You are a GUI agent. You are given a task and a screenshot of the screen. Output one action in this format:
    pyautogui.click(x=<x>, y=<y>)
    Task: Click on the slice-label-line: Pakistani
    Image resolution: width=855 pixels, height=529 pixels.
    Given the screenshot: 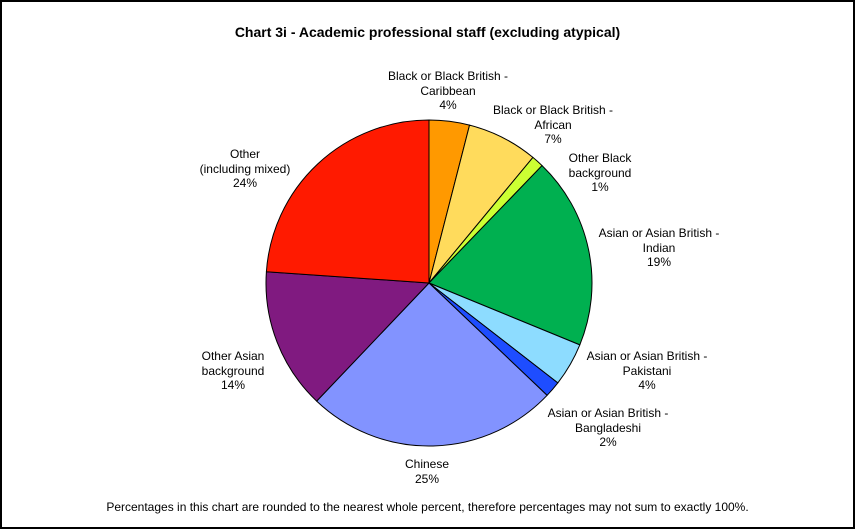 What is the action you would take?
    pyautogui.click(x=647, y=370)
    